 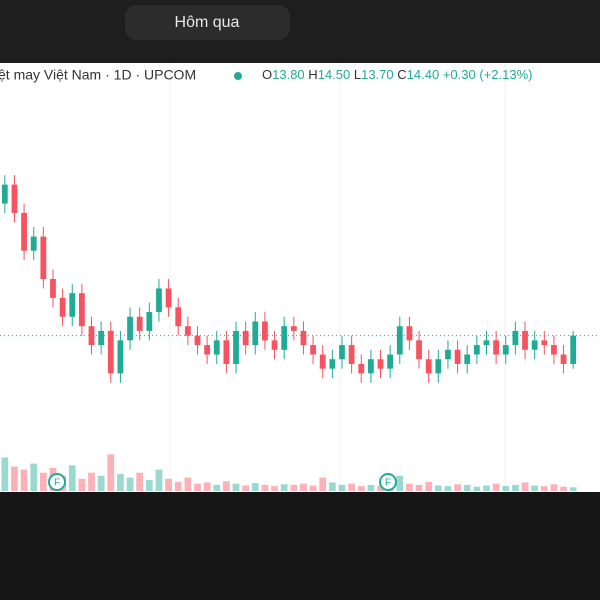 I want to click on o-label: O, so click(x=267, y=74).